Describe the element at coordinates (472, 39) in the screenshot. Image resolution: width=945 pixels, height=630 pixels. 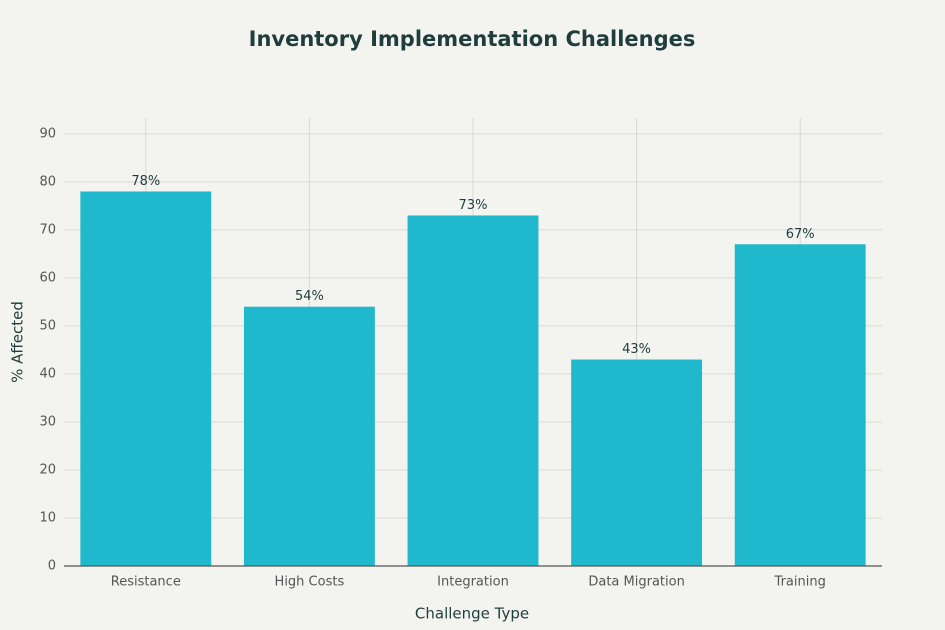
I see `chart-title: Inventory Implementation Challenges` at that location.